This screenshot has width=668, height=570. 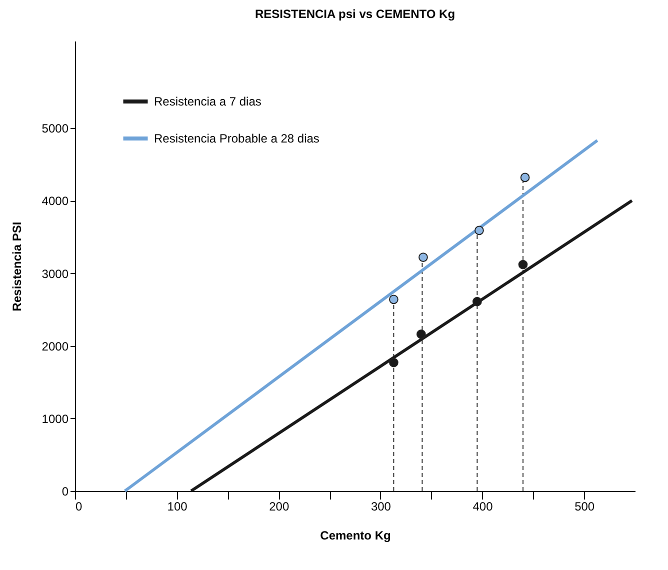 What do you see at coordinates (177, 507) in the screenshot?
I see `x-tick-label: 100` at bounding box center [177, 507].